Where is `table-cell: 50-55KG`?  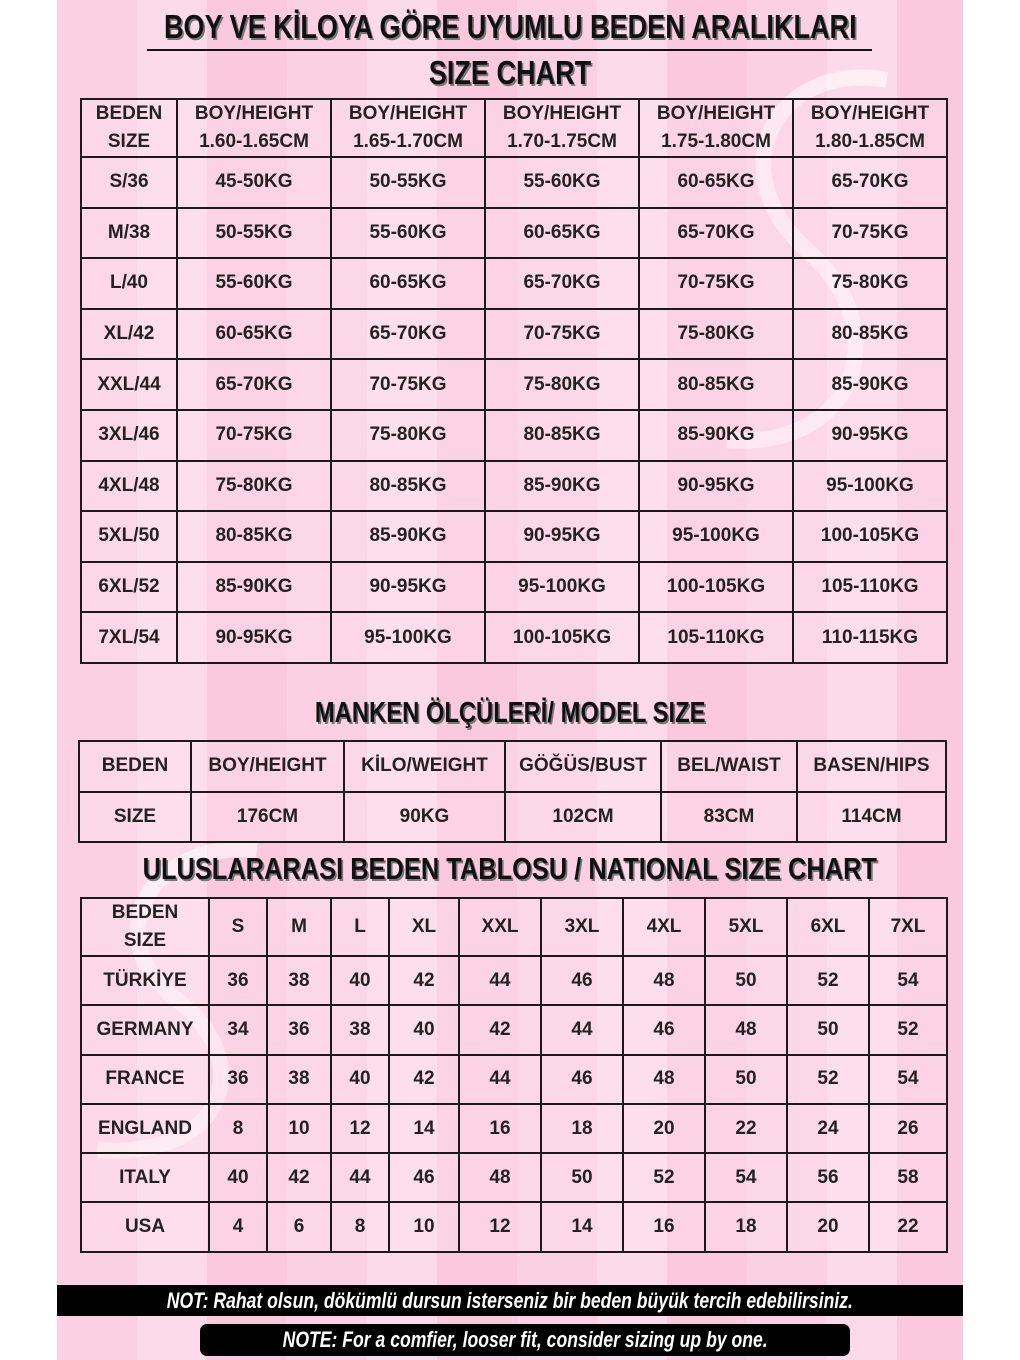 table-cell: 50-55KG is located at coordinates (408, 182).